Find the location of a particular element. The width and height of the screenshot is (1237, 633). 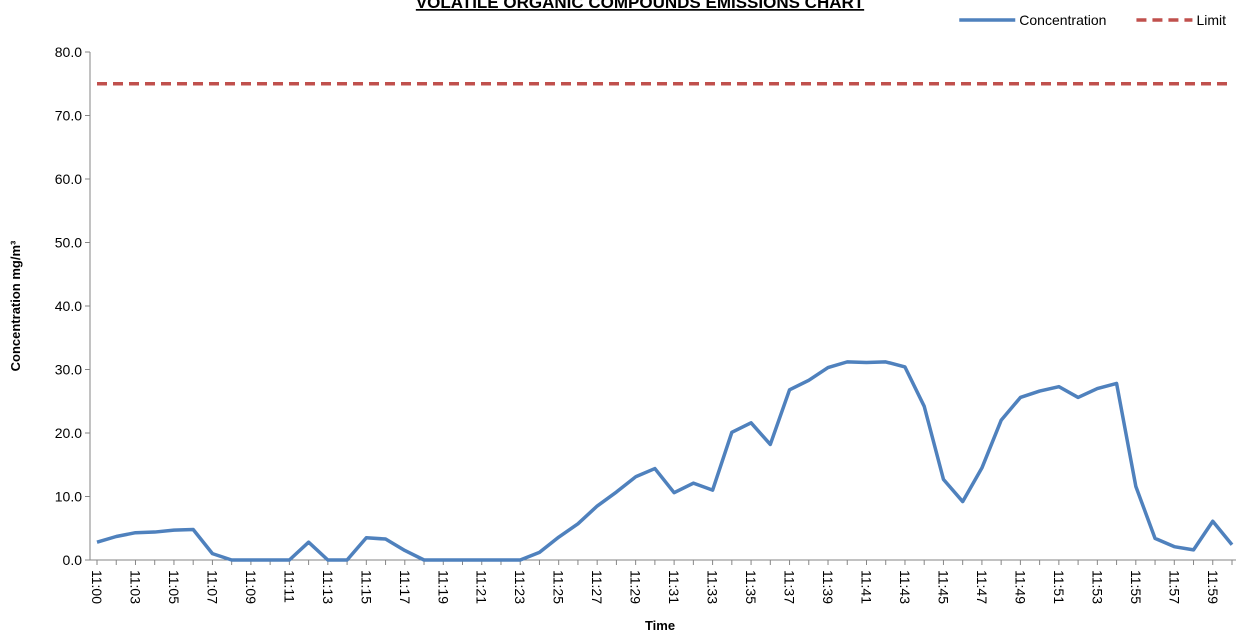

x-tick-label: 11:19 is located at coordinates (443, 587).